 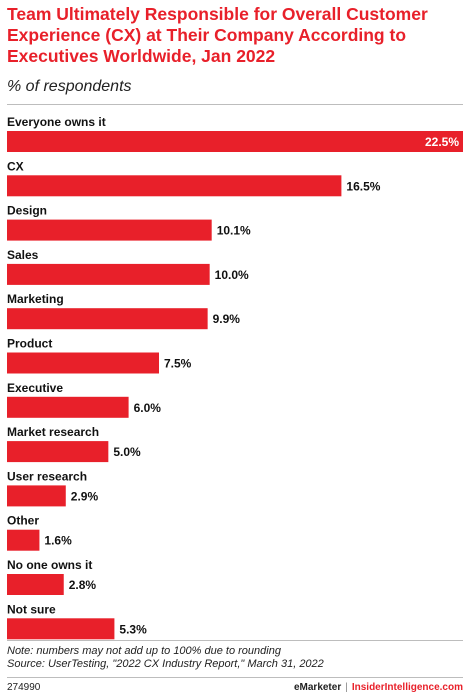 I want to click on category-label: Market research, so click(x=53, y=432).